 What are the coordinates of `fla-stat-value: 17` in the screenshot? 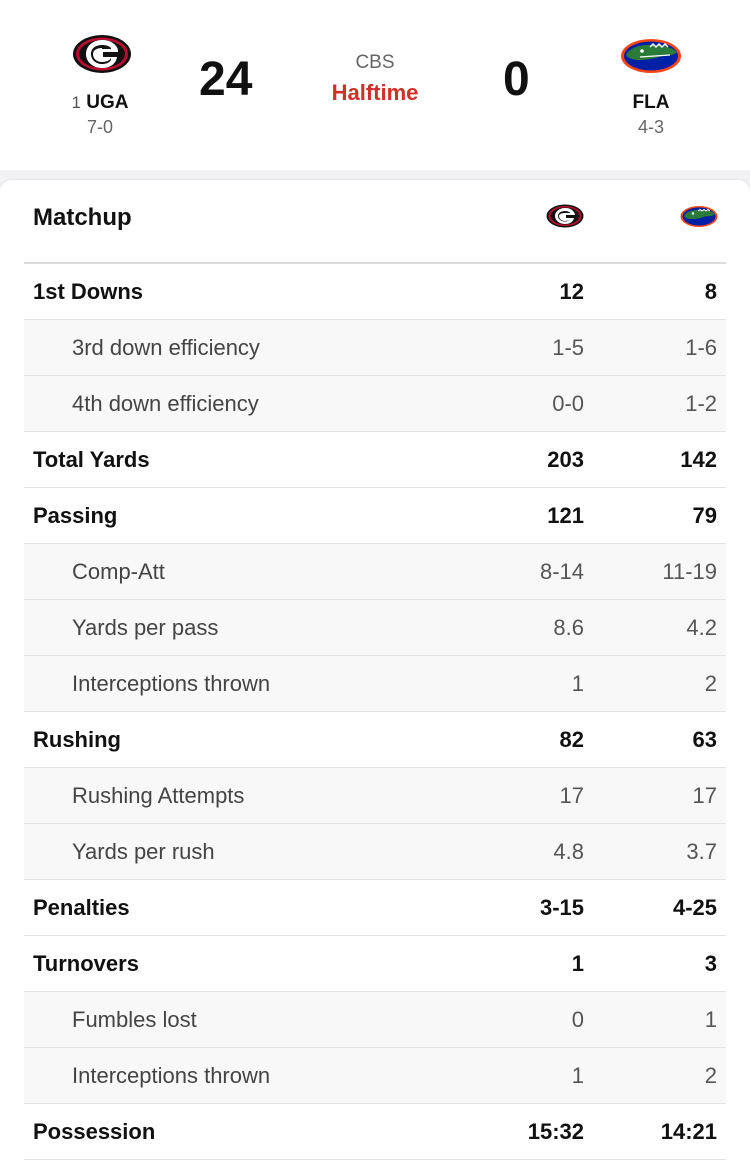 It's located at (704, 795).